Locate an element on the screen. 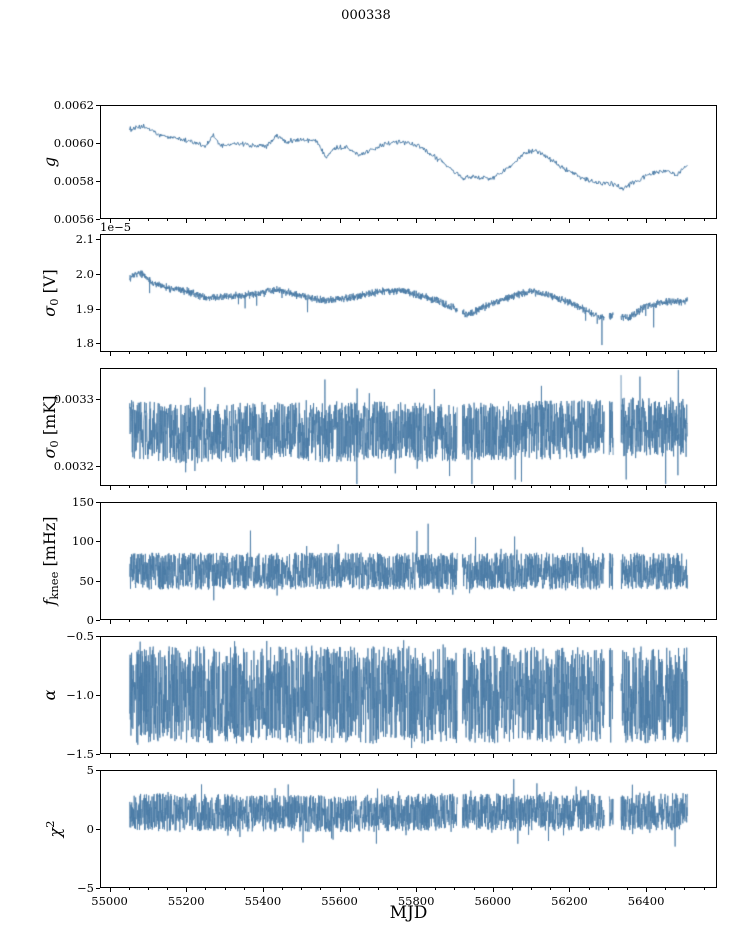 This screenshot has height=944, width=732. y-axis-label-segment: g is located at coordinates (49, 162).